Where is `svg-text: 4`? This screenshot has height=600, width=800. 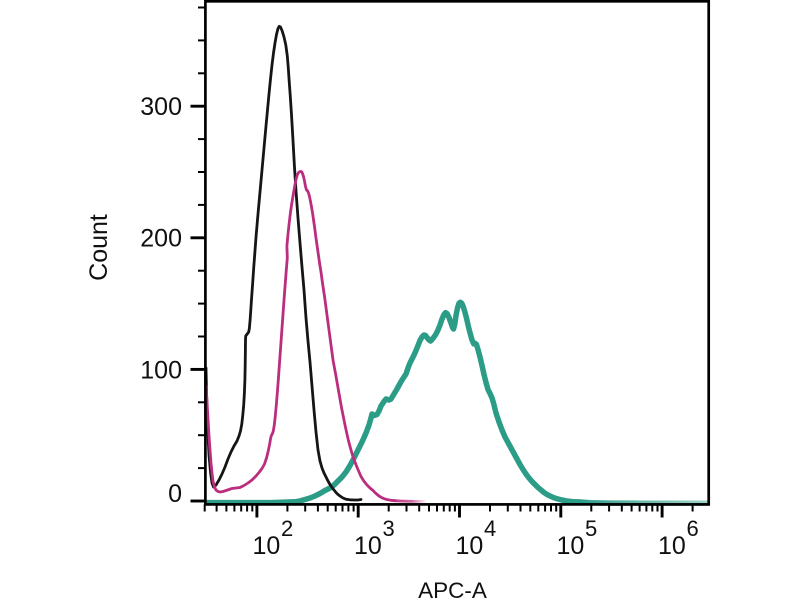 svg-text: 4 is located at coordinates (490, 528).